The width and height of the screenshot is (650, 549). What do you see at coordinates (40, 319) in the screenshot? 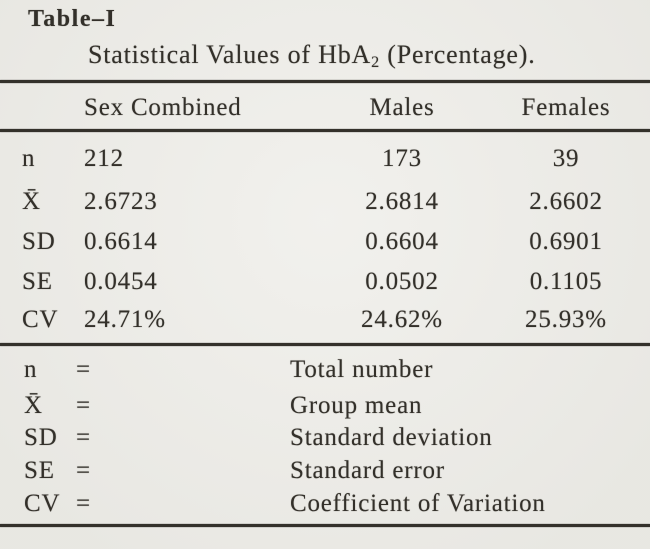
I see `row-label-cv: CV` at bounding box center [40, 319].